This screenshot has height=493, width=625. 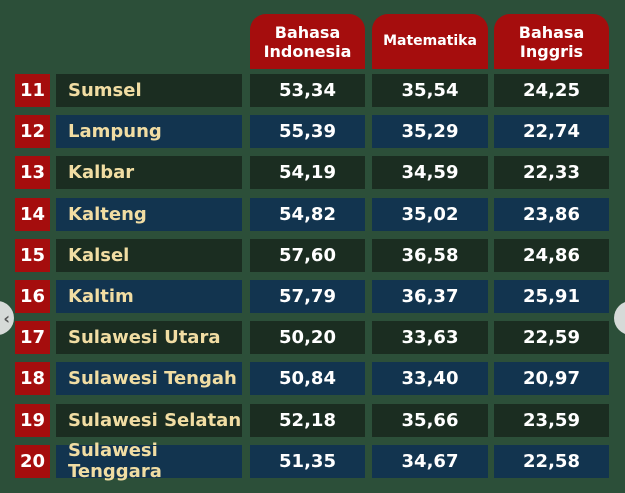 I want to click on table-row: 11 Sumsel 53,34 35,54 24,25, so click(x=312, y=90).